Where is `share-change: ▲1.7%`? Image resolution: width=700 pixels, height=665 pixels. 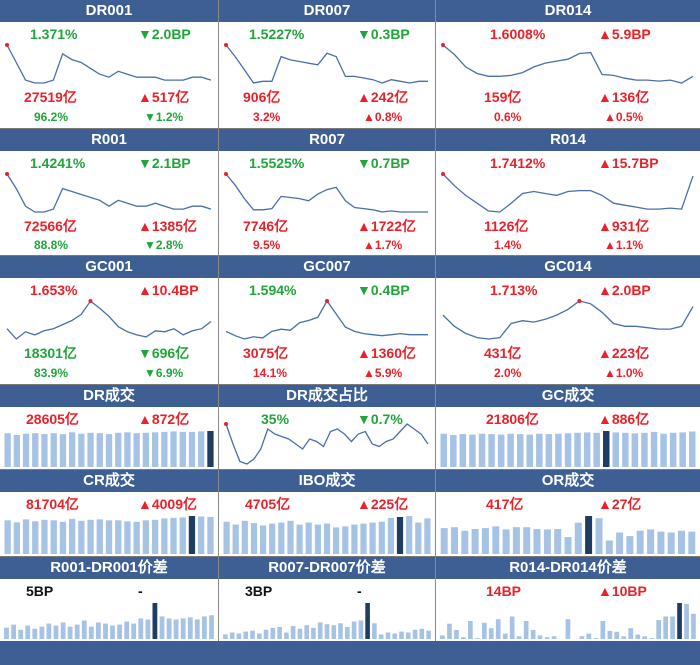 share-change: ▲1.7% is located at coordinates (383, 245).